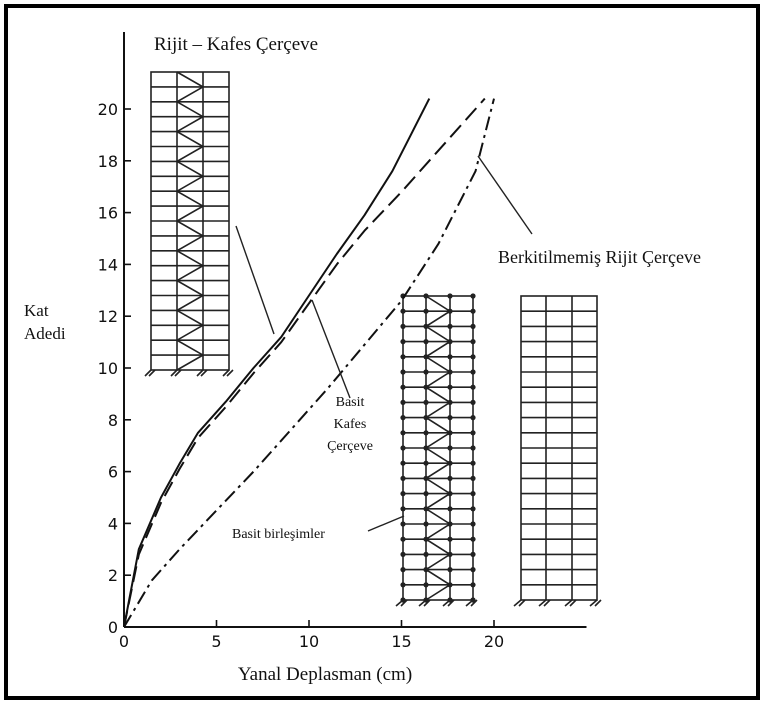  I want to click on y-tick-label: 18, so click(108, 161).